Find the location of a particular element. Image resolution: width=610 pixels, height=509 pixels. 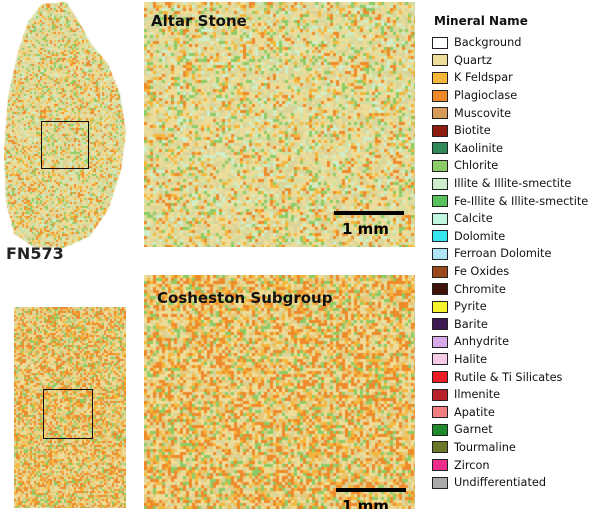

legend-label: Pyrite is located at coordinates (470, 307).